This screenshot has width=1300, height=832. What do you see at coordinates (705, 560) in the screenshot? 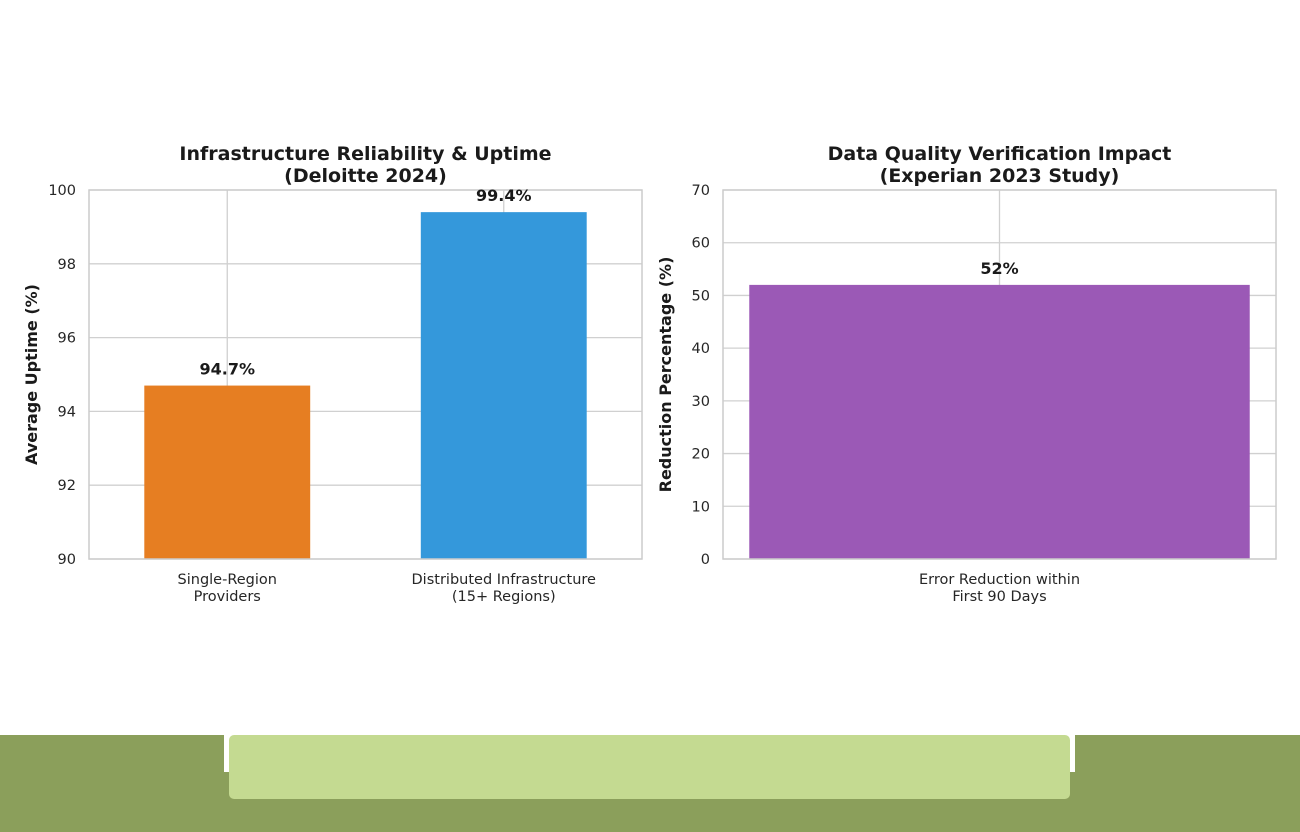
I see `y-tick-label: 0` at bounding box center [705, 560].